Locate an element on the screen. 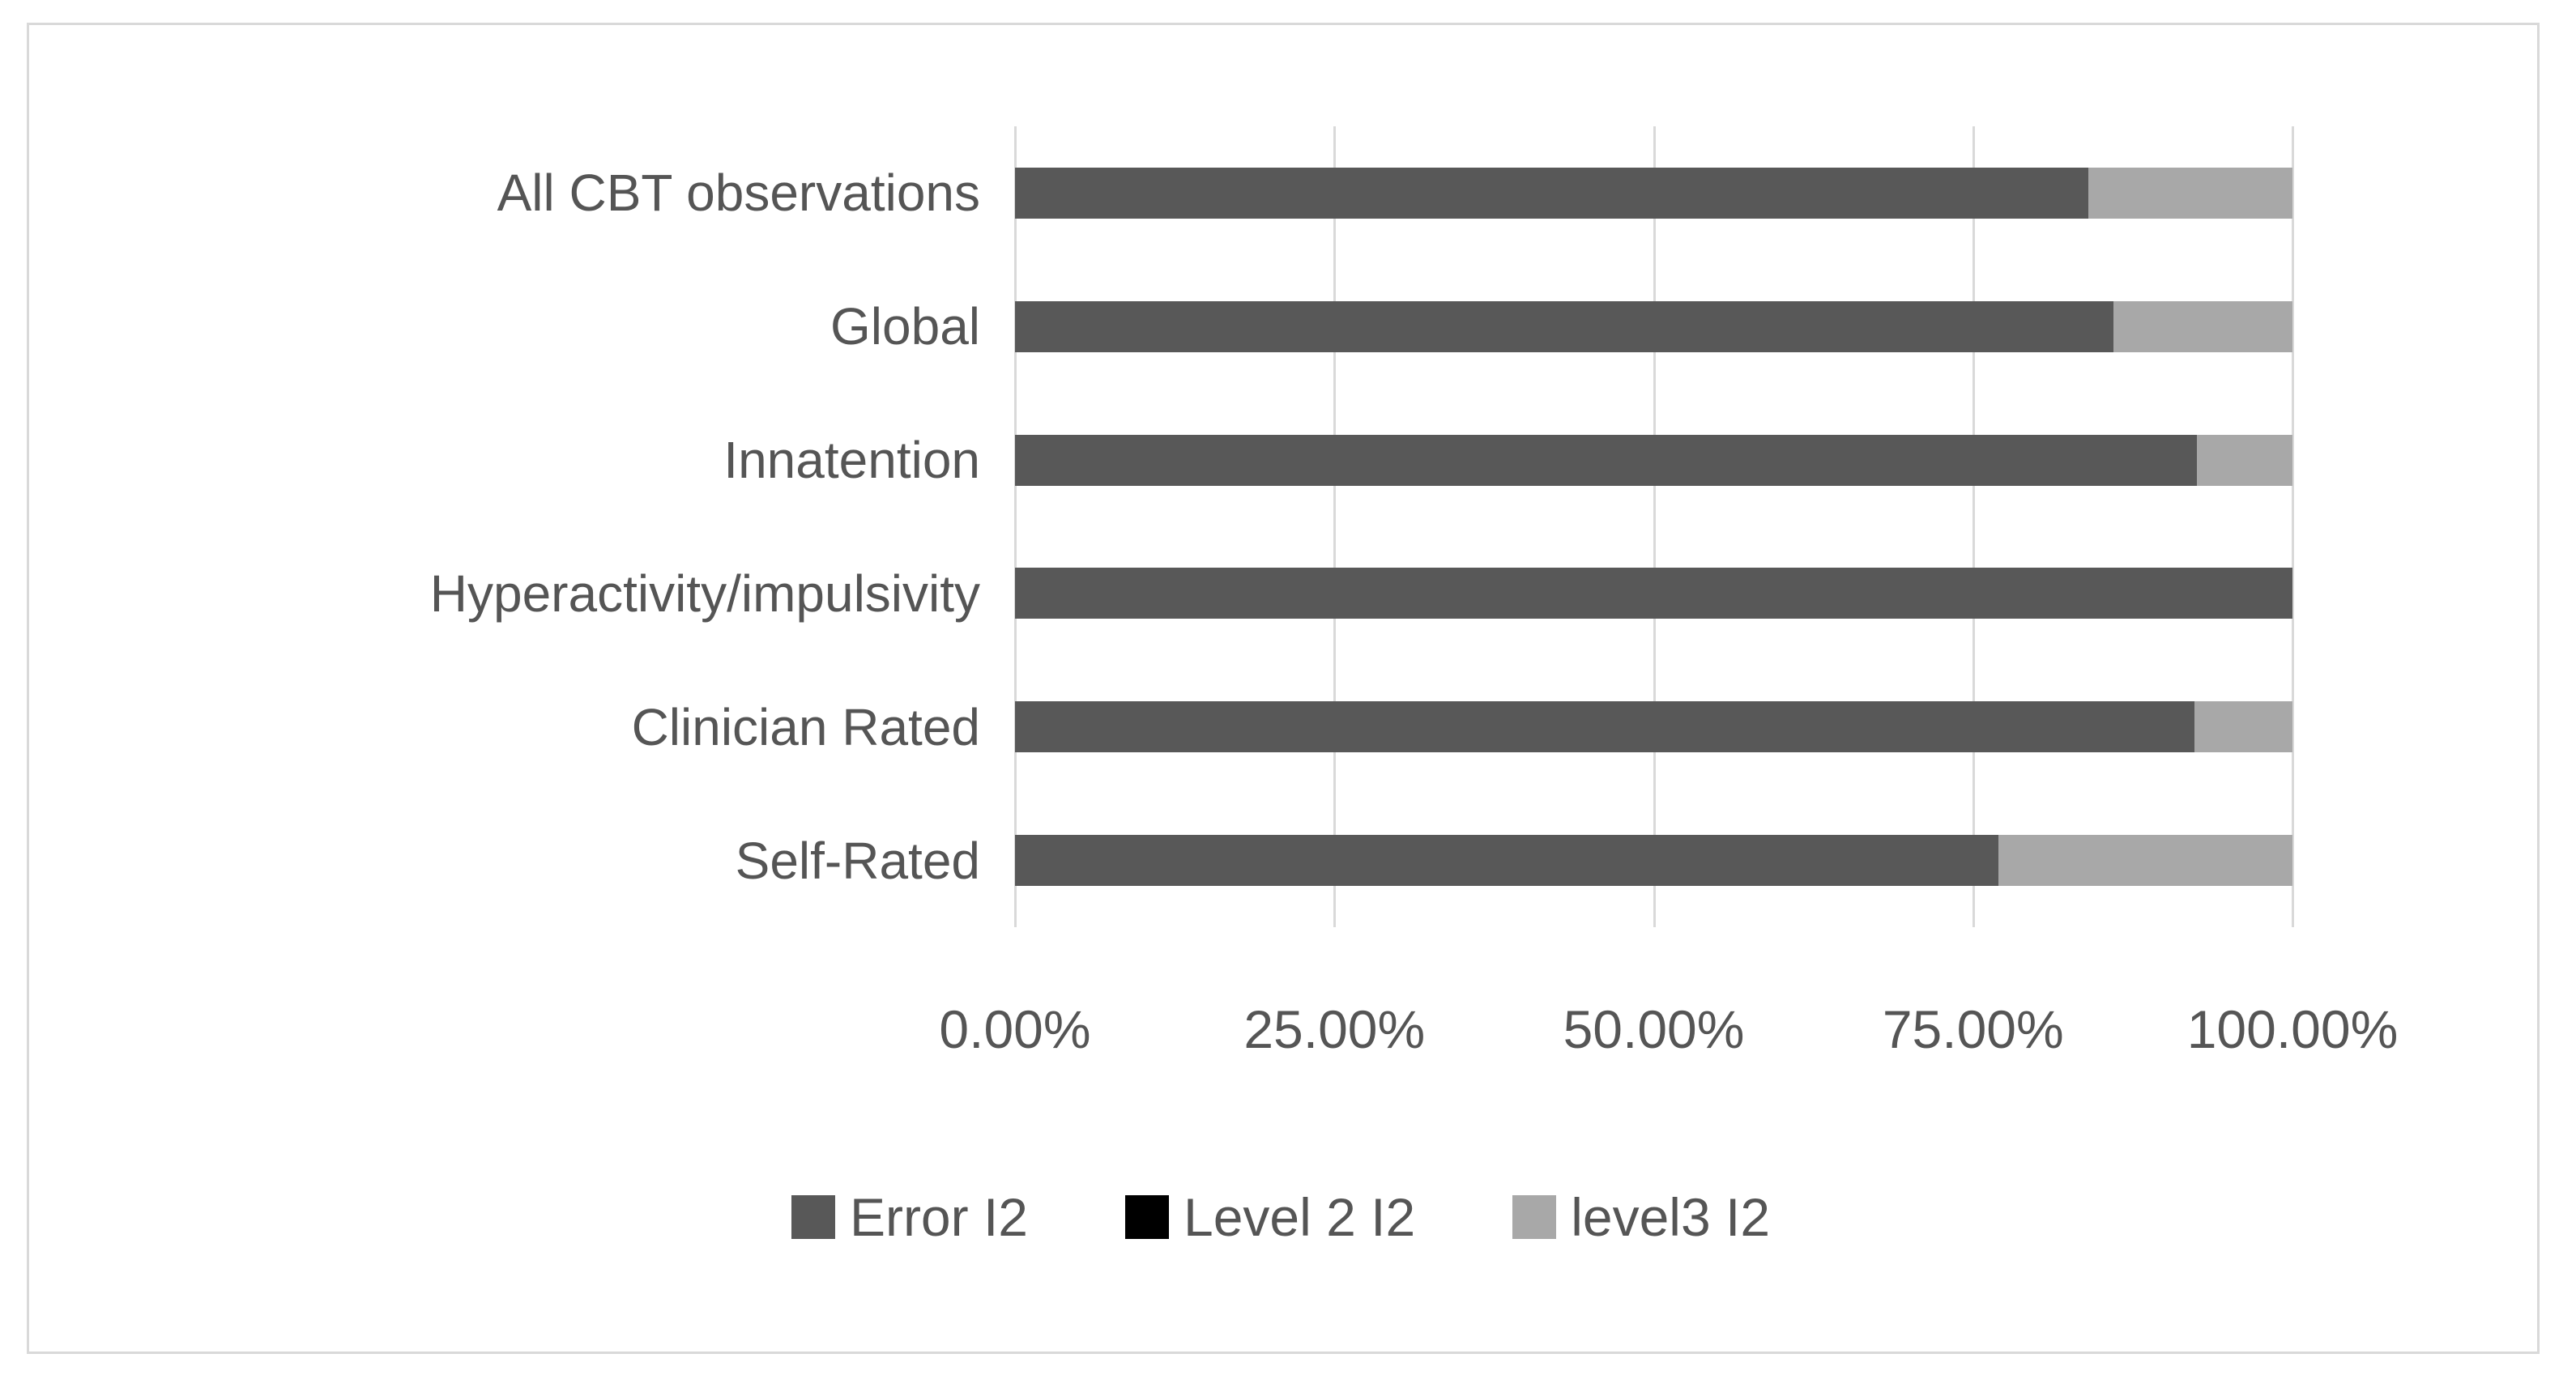 This screenshot has height=1392, width=2576. category-band: Clinician Rated is located at coordinates (514, 727).